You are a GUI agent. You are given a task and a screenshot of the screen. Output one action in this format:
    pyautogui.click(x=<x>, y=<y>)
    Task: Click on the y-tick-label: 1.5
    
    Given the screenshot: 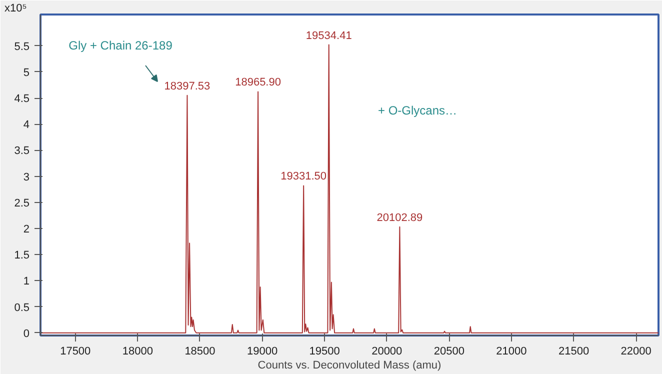 What is the action you would take?
    pyautogui.click(x=22, y=256)
    